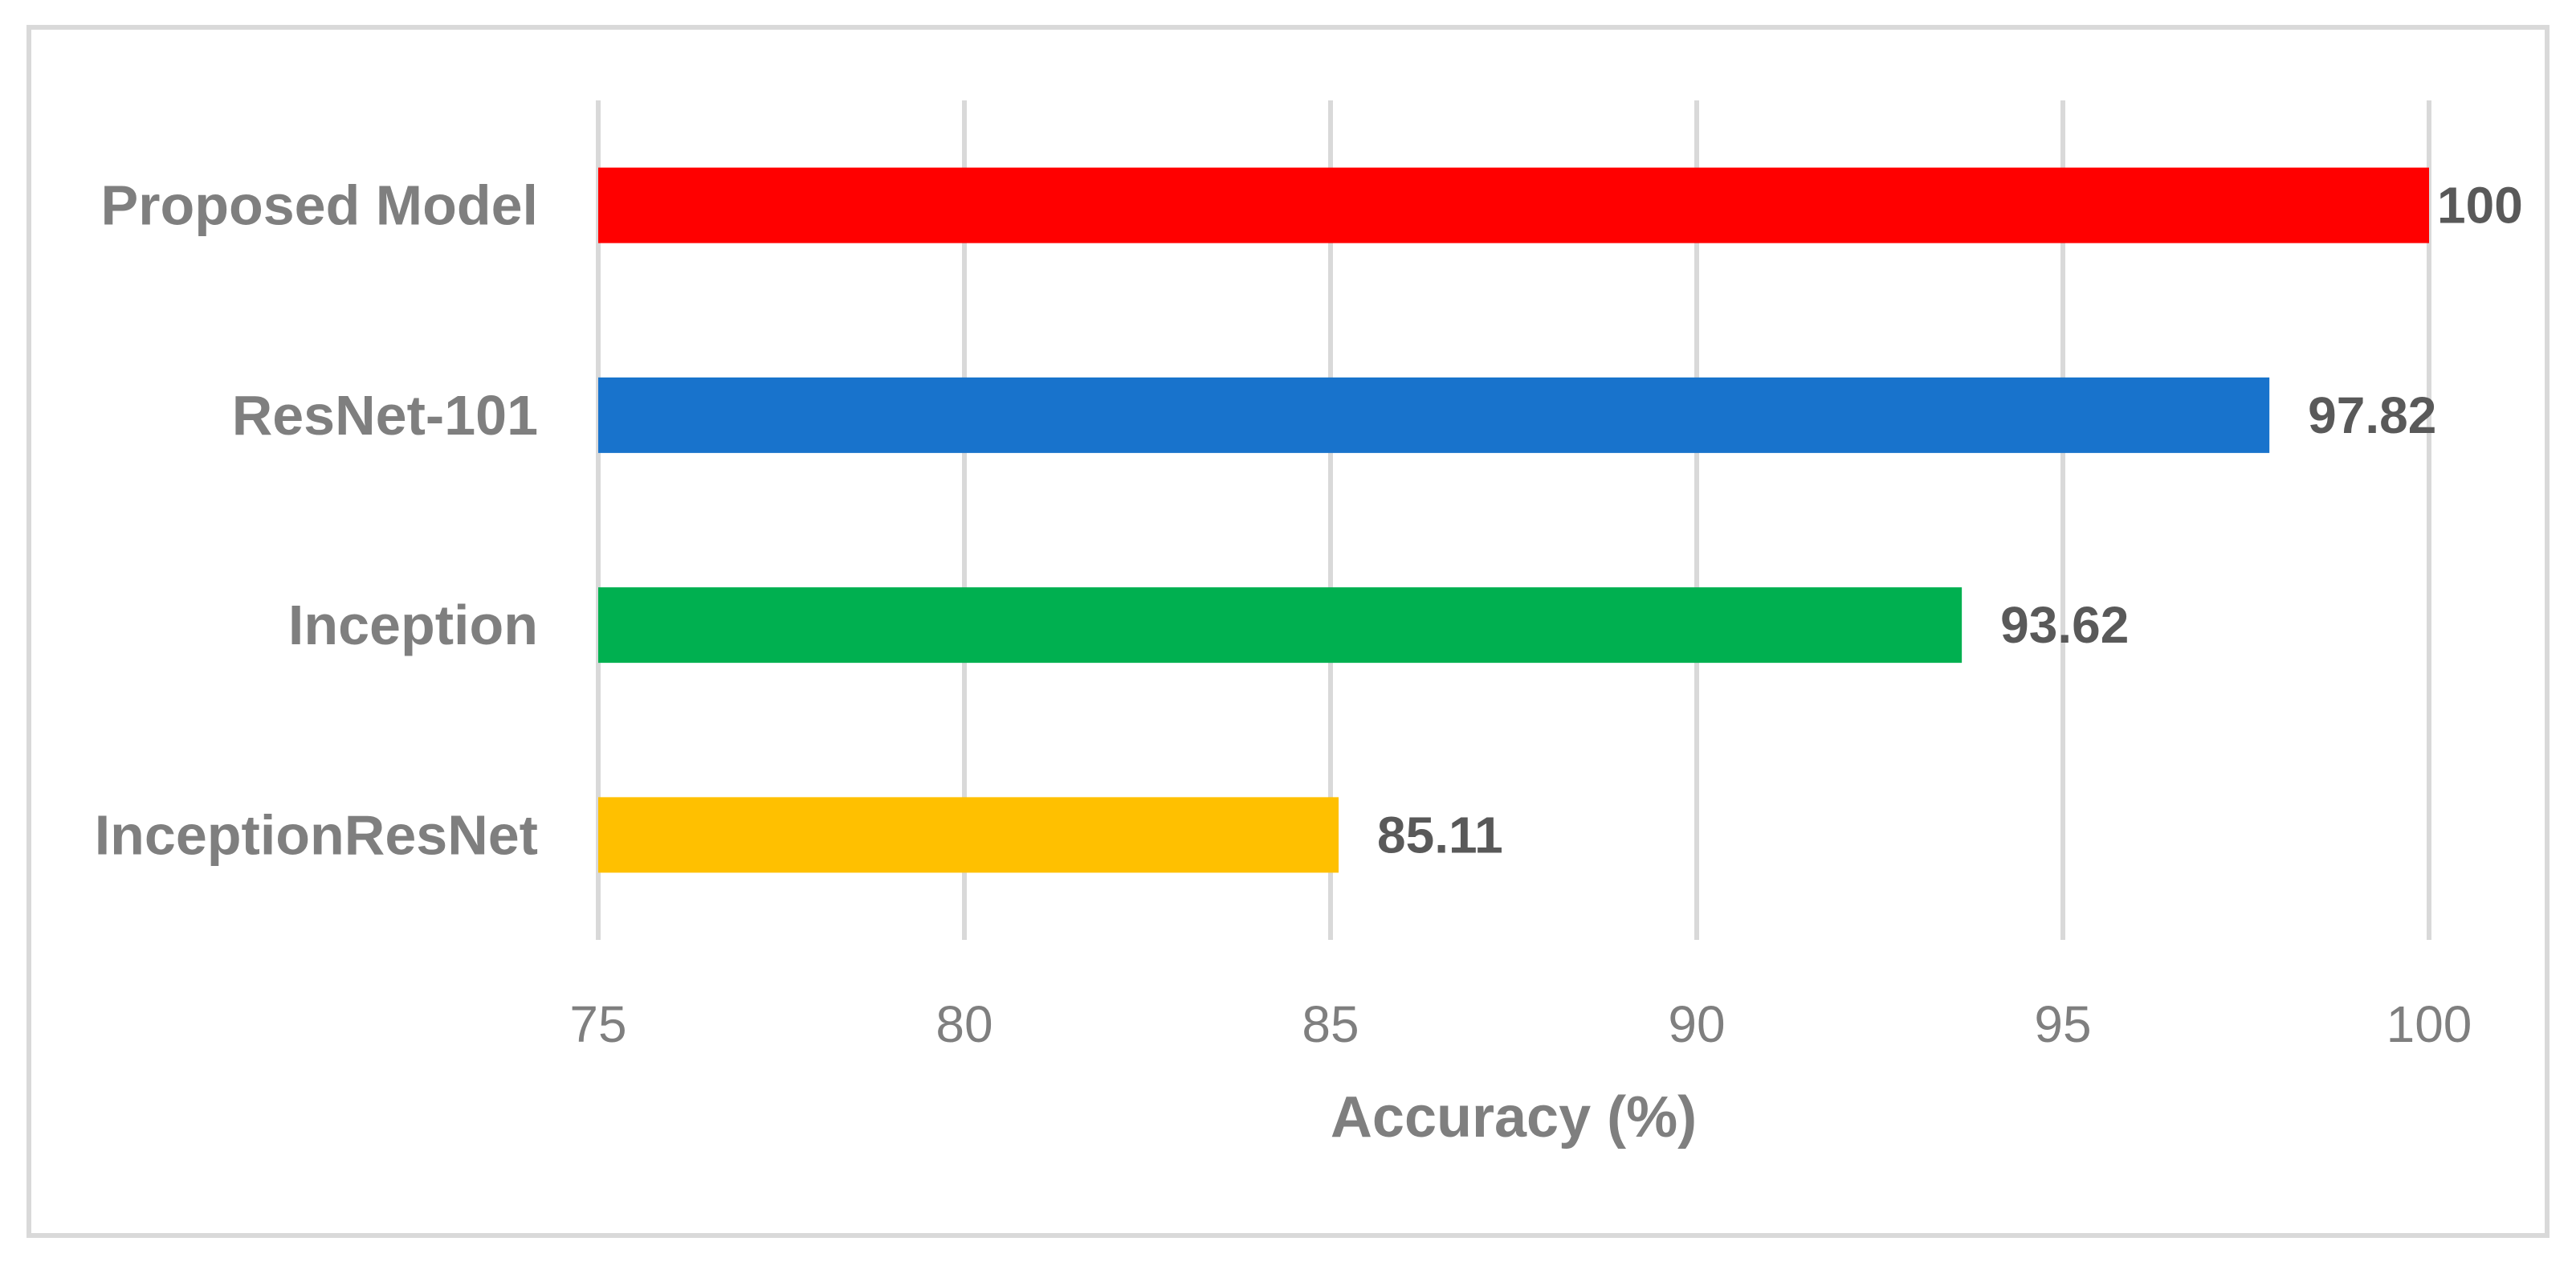 The image size is (2576, 1262). What do you see at coordinates (1440, 835) in the screenshot?
I see `data-label: 85.11` at bounding box center [1440, 835].